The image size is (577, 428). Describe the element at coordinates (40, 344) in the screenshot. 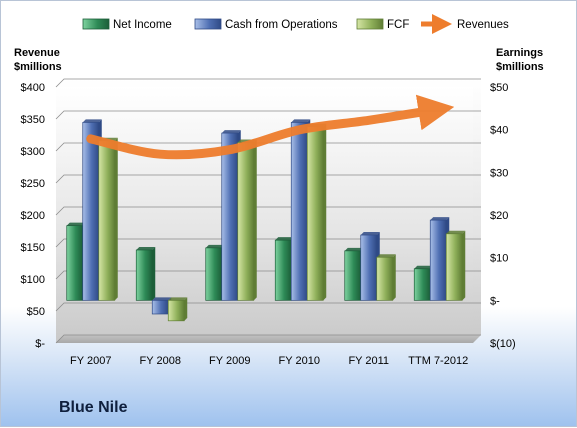

I see `left-tick-label-0: $-` at that location.